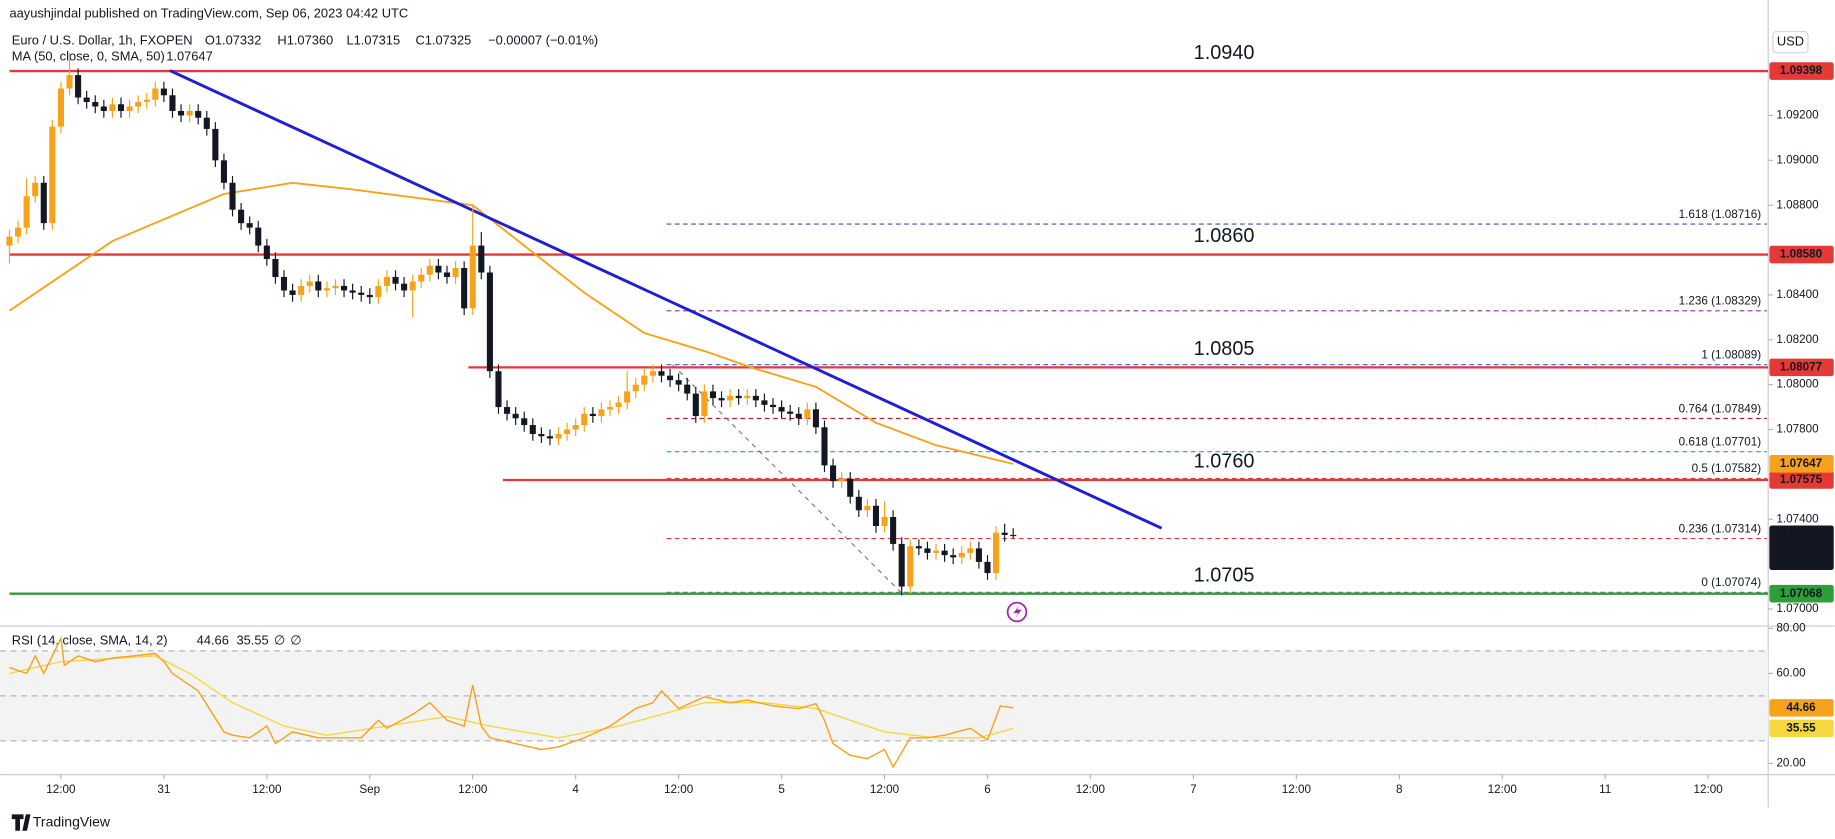 The height and width of the screenshot is (839, 1835). Describe the element at coordinates (90, 640) in the screenshot. I see `rsi-legend: RSI (14, close, SMA, 14, 2)` at that location.